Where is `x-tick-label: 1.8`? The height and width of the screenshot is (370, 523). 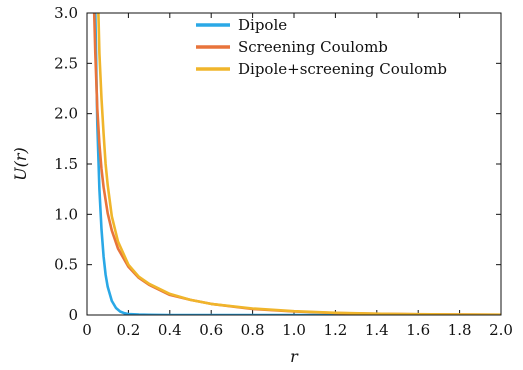 x-tick-label: 1.8 is located at coordinates (460, 330).